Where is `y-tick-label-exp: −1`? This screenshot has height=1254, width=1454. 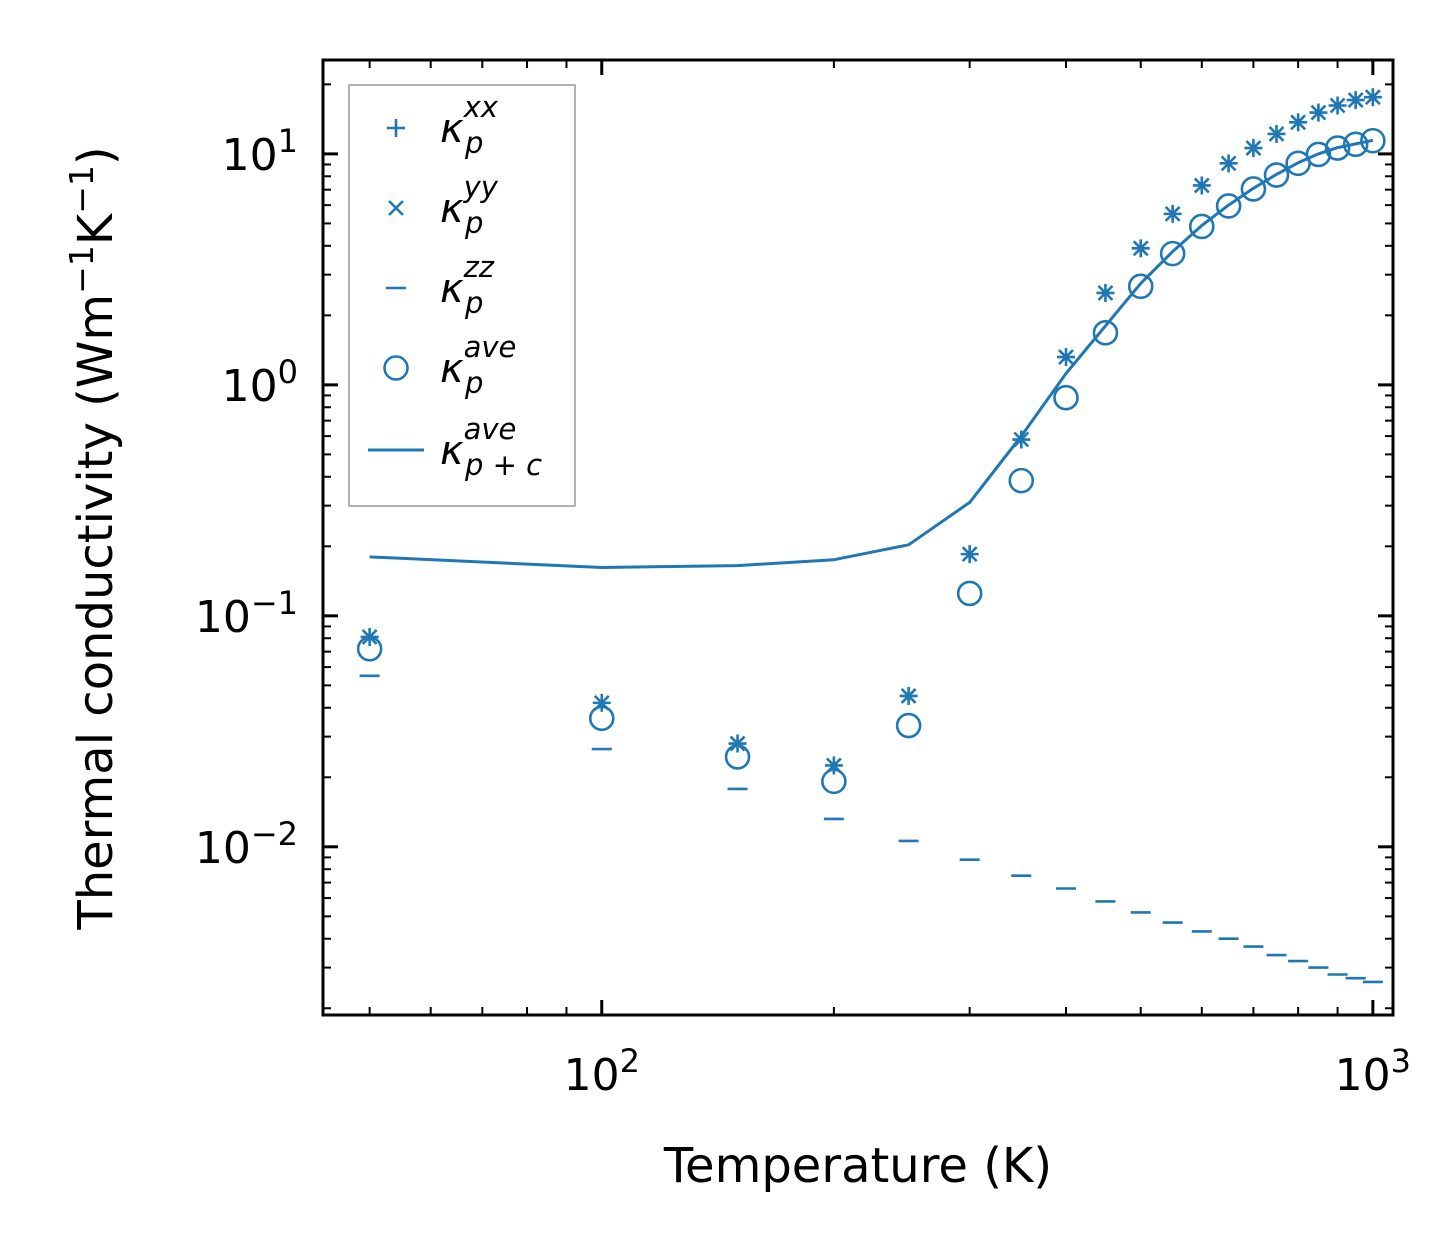
y-tick-label-exp: −1 is located at coordinates (274, 603).